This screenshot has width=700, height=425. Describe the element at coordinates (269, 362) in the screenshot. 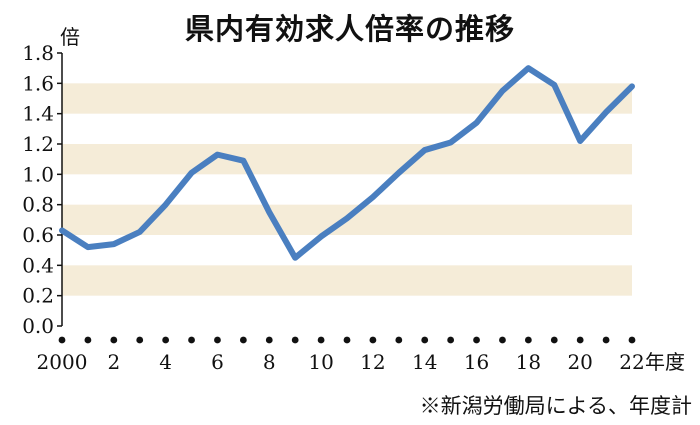

I see `x-tick-label: 8` at that location.